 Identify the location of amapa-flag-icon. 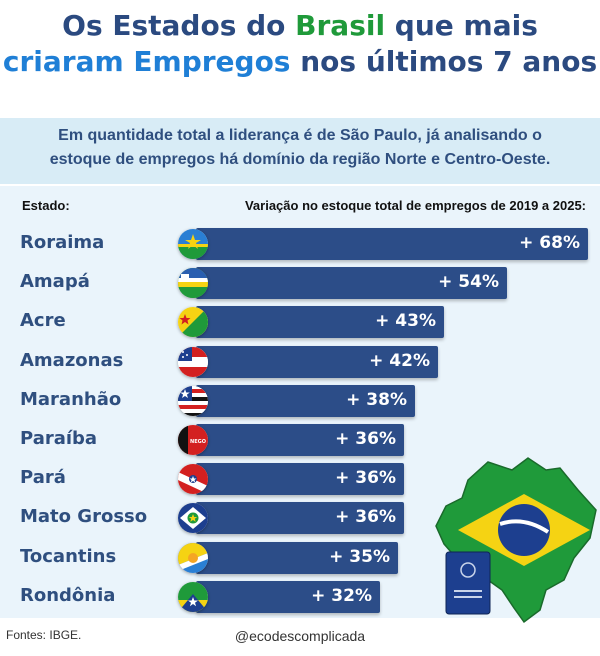
(193, 283).